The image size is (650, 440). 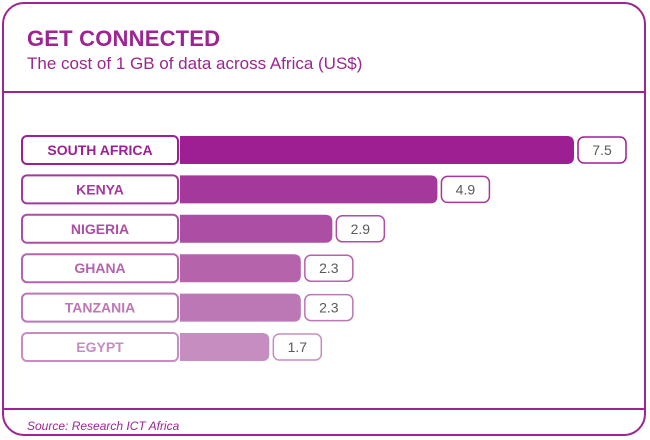 I want to click on value-label-box-kenya, so click(x=465, y=189).